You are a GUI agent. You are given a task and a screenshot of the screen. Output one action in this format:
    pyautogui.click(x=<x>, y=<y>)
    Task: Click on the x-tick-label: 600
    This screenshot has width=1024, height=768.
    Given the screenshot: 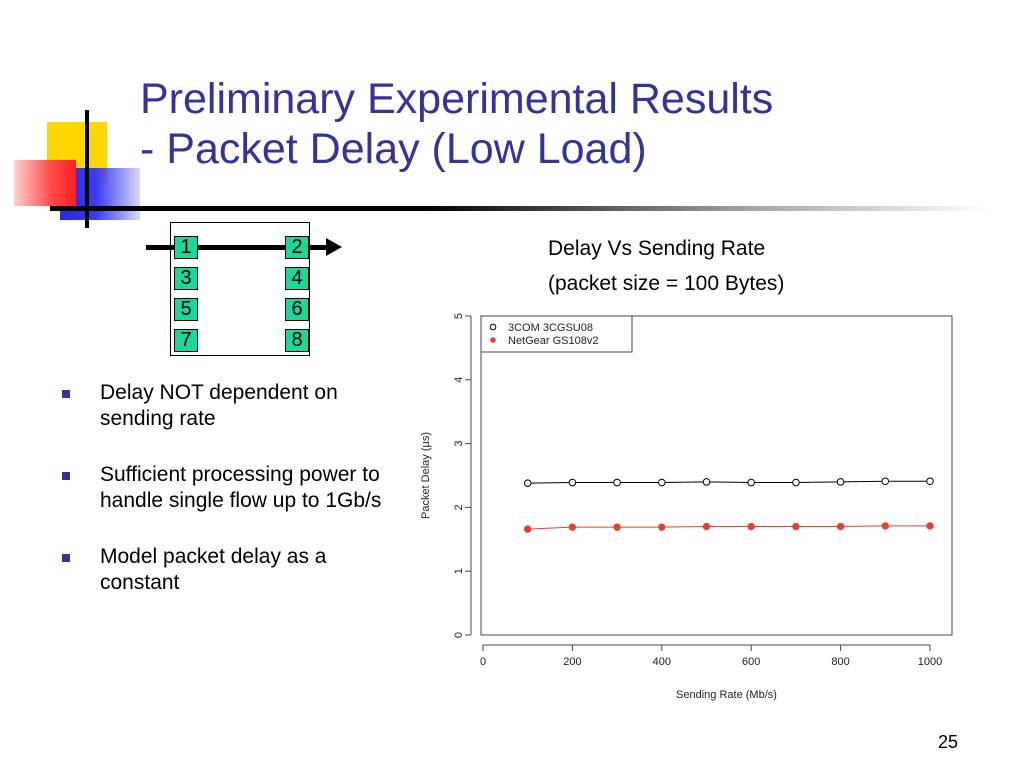 What is the action you would take?
    pyautogui.click(x=751, y=662)
    